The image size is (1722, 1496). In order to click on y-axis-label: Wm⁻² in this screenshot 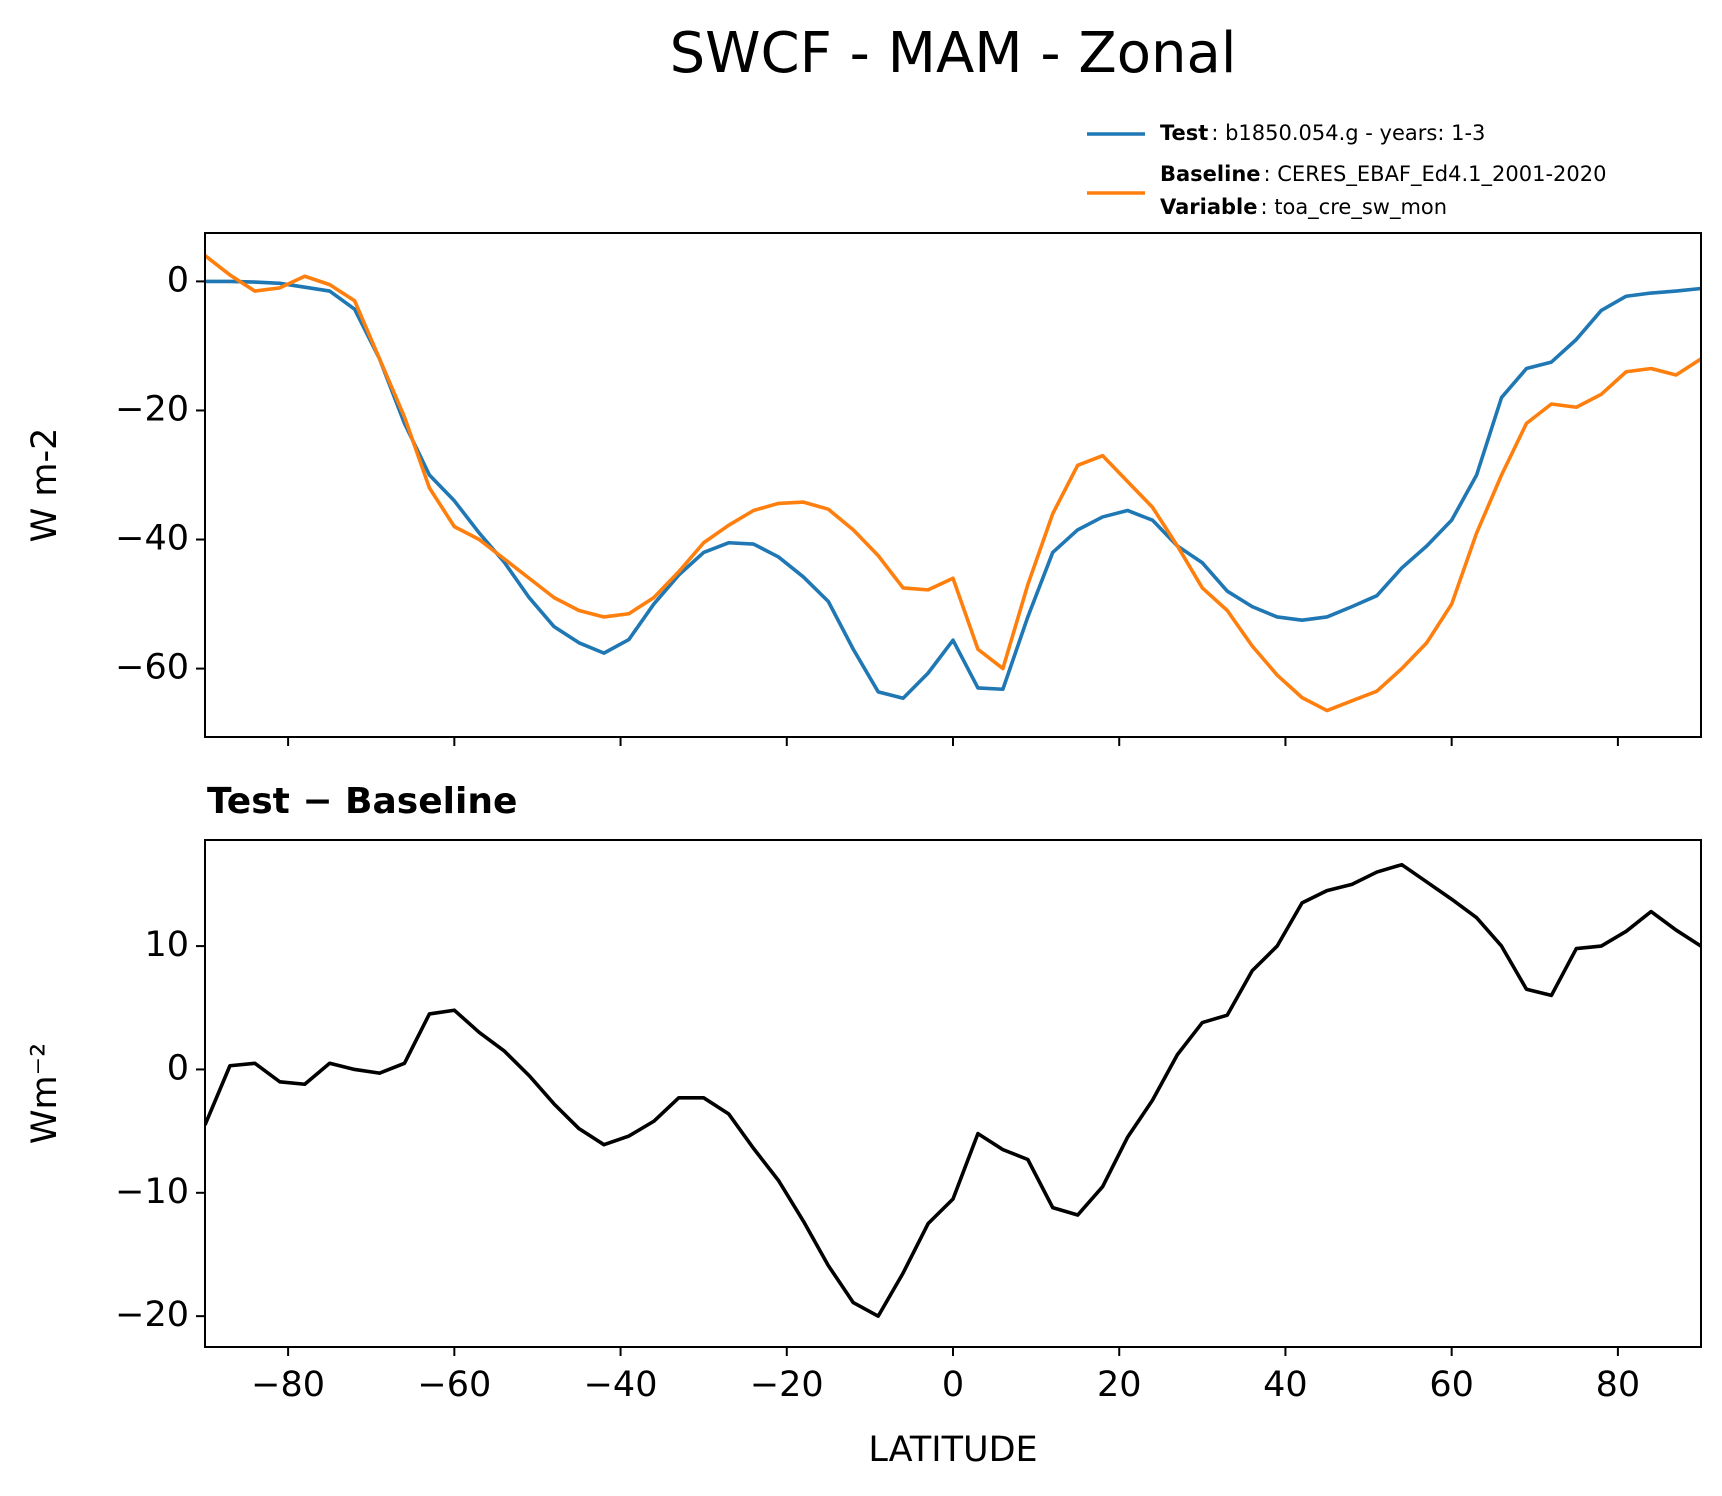, I will do `click(45, 1093)`.